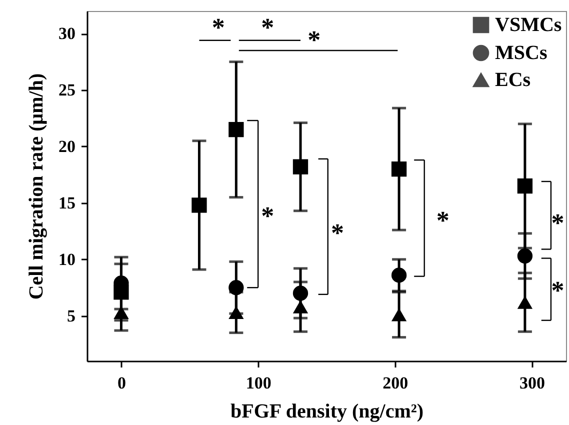 The width and height of the screenshot is (569, 425). Describe the element at coordinates (513, 80) in the screenshot. I see `legend-label: ECs` at that location.